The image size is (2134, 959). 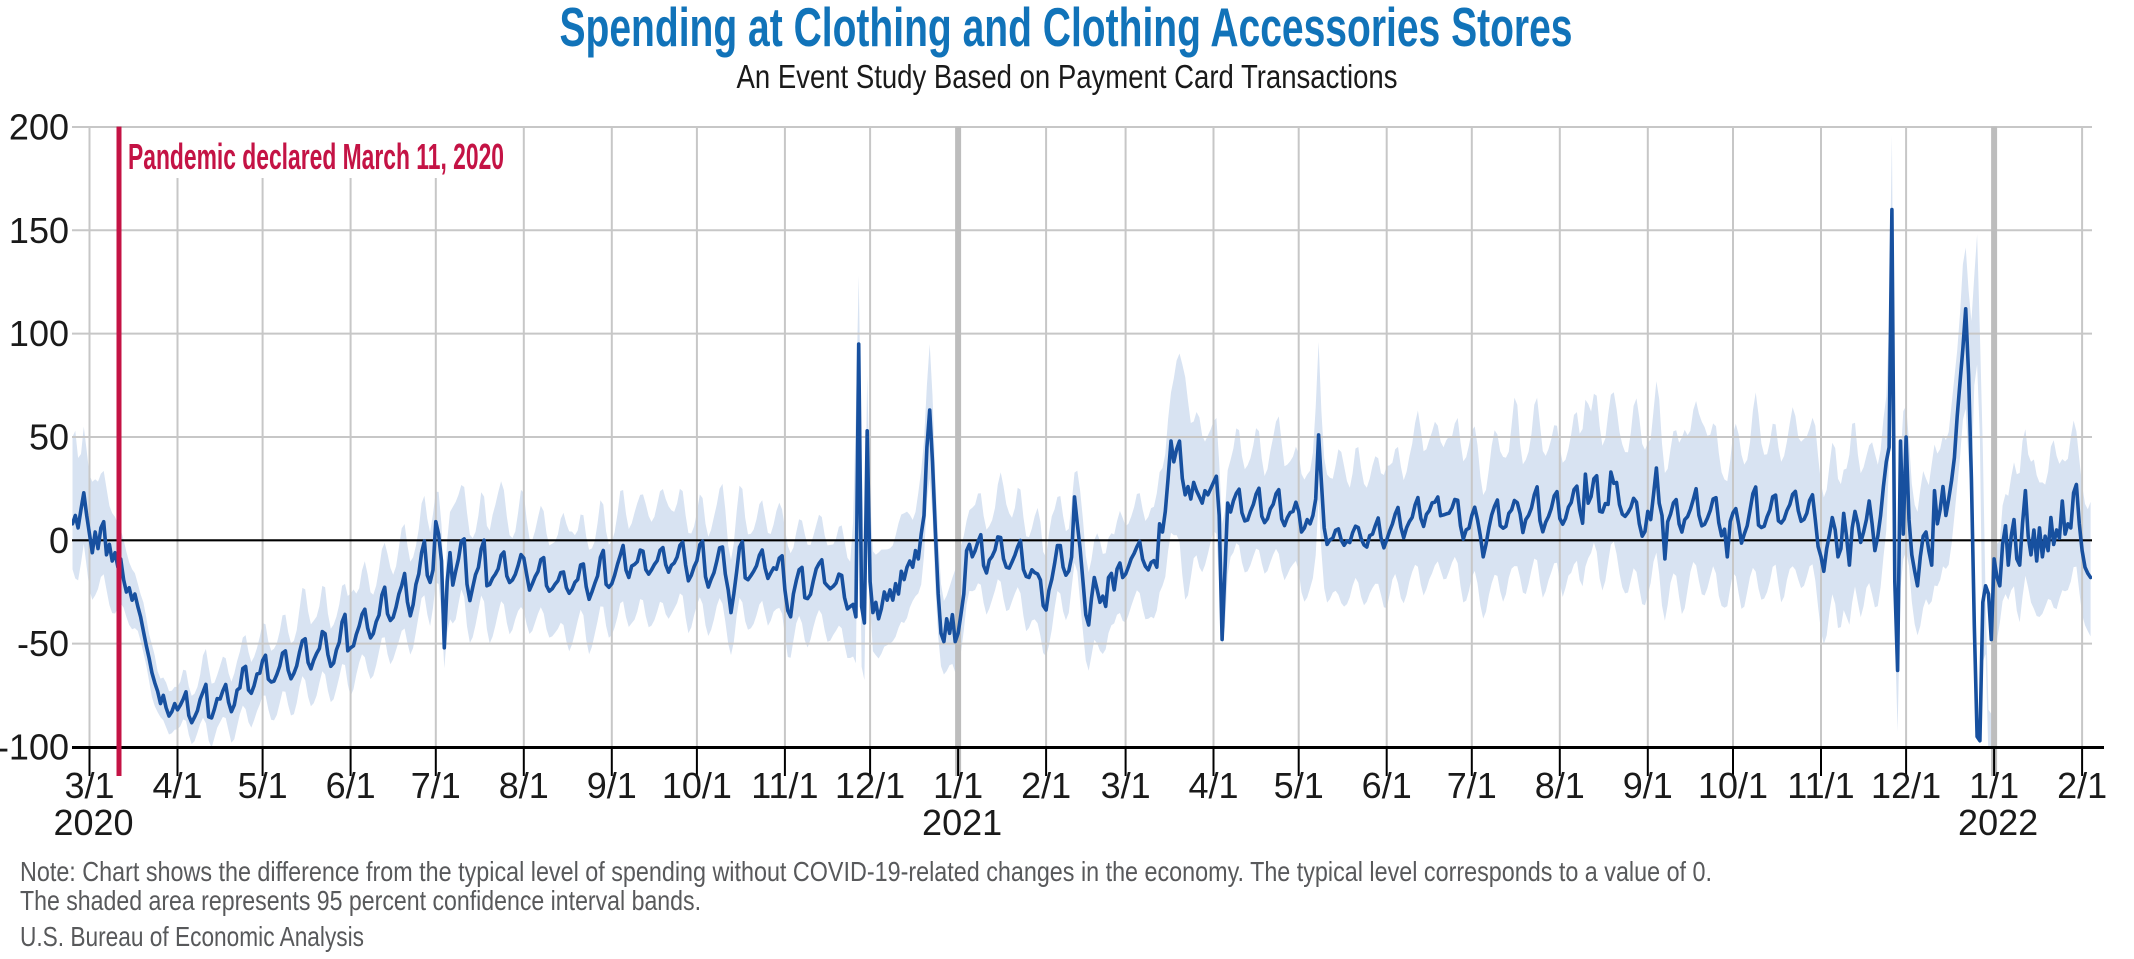 What do you see at coordinates (49, 437) in the screenshot?
I see `svg-text: 50` at bounding box center [49, 437].